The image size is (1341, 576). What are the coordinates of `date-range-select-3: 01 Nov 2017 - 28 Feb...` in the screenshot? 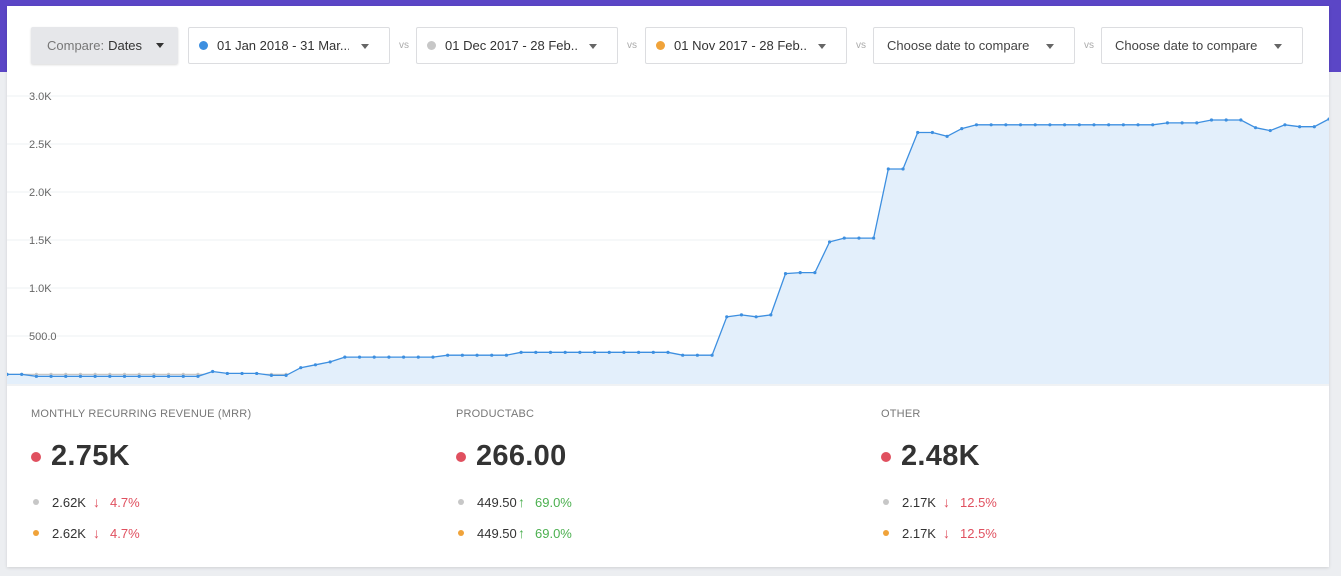 It's located at (746, 45).